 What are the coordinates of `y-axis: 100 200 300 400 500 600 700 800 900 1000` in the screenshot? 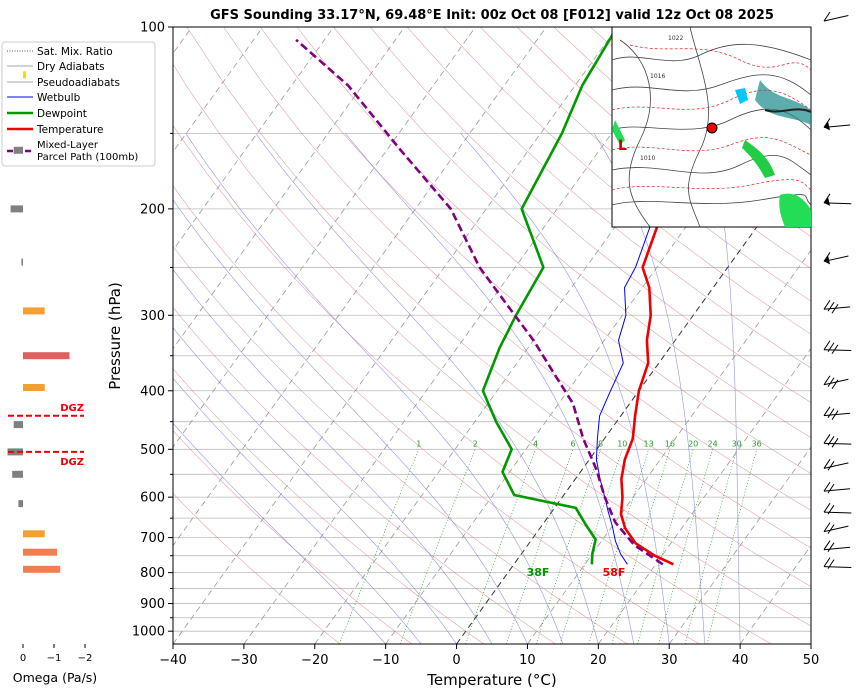 It's located at (152, 330).